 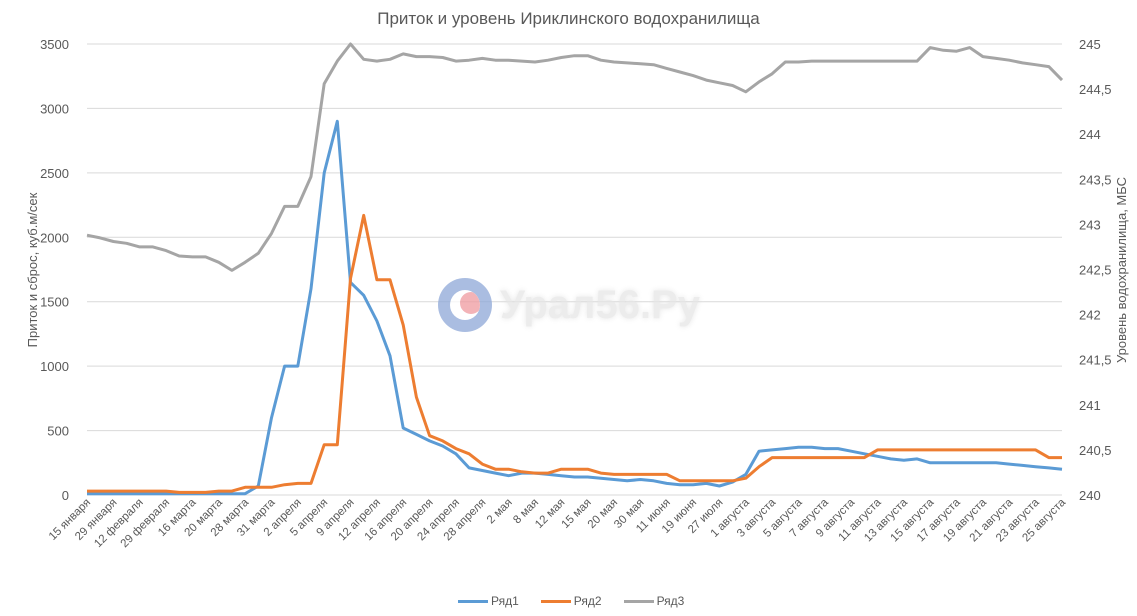 What do you see at coordinates (1090, 315) in the screenshot?
I see `svg-text: 242` at bounding box center [1090, 315].